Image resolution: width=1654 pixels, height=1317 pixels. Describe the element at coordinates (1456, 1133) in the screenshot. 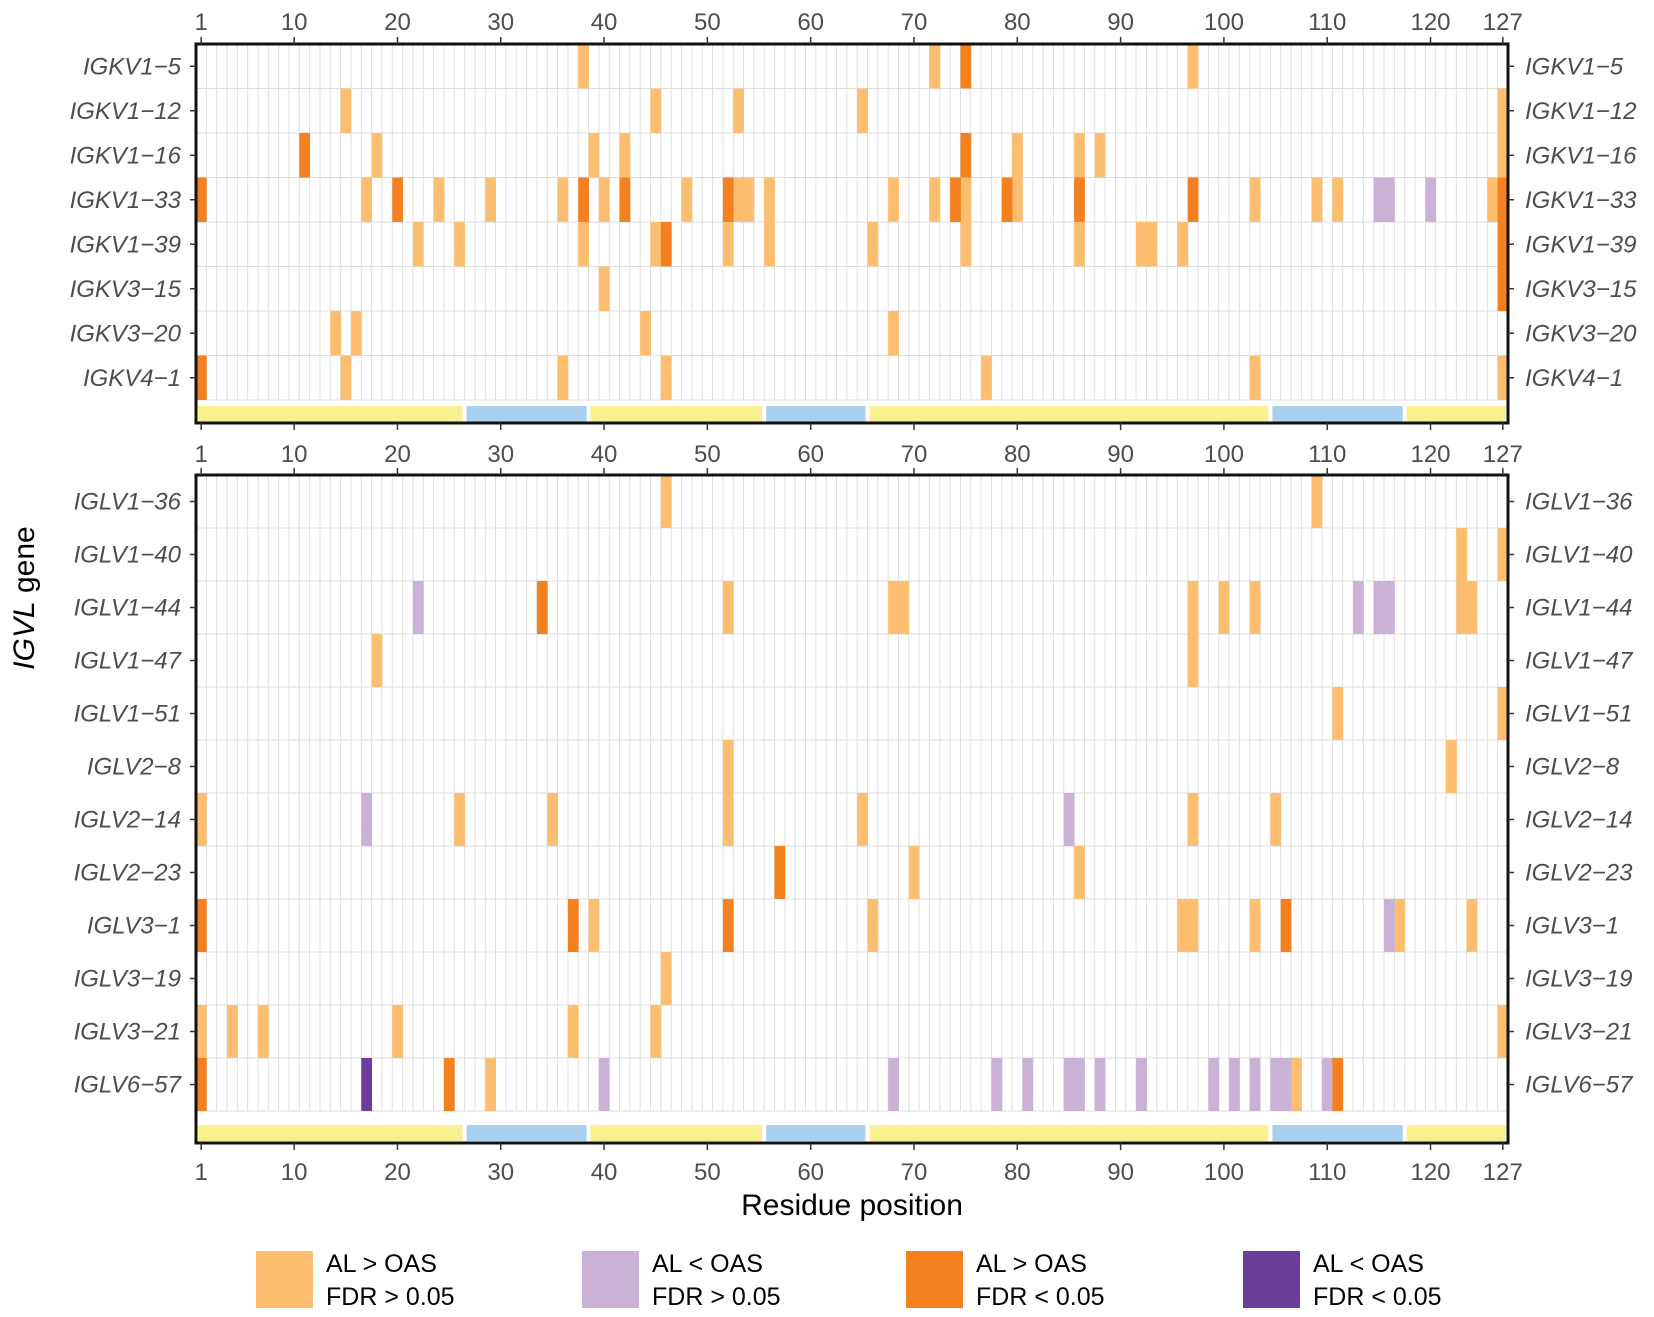

I see `region-band` at that location.